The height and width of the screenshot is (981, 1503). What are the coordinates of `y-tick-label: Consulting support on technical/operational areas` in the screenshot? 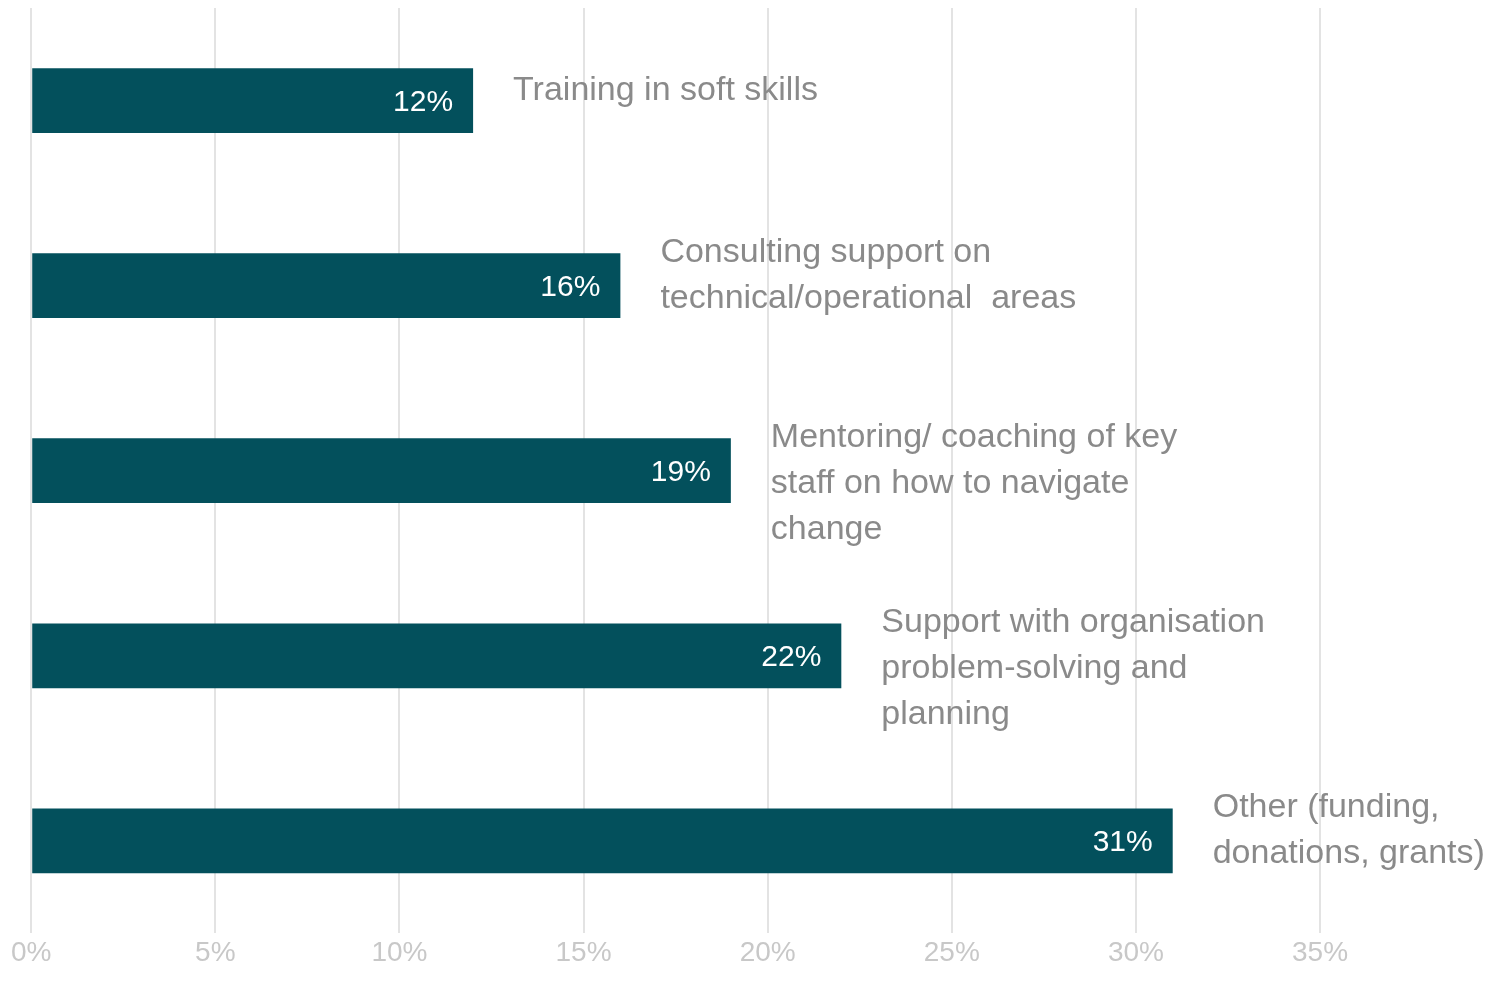 It's located at (868, 272).